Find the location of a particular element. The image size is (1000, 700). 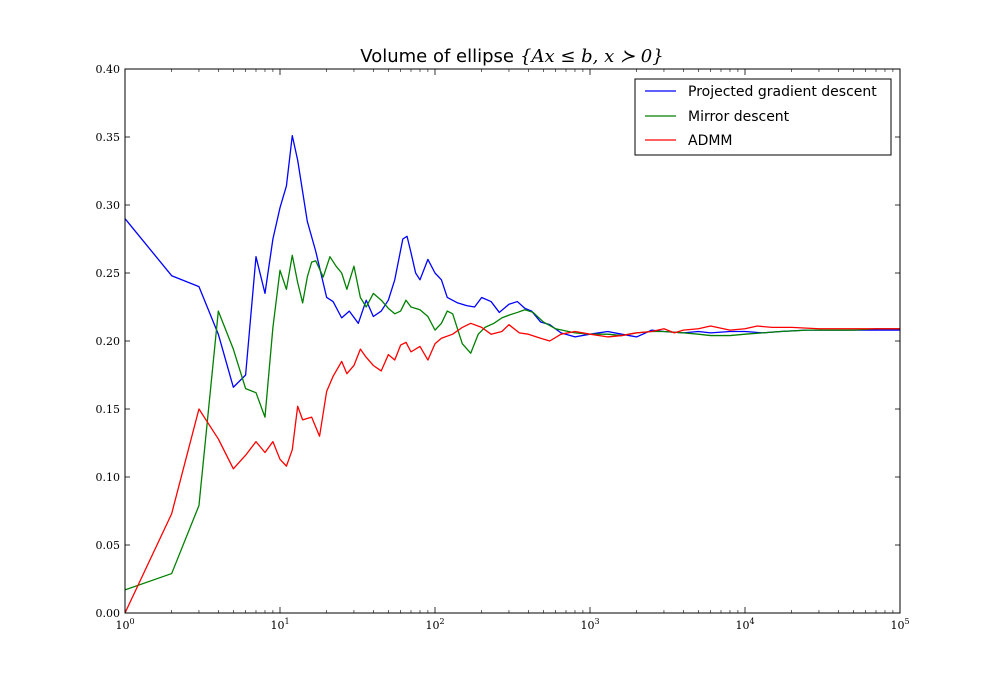

x-tick-label: 10⁵ is located at coordinates (899, 624).